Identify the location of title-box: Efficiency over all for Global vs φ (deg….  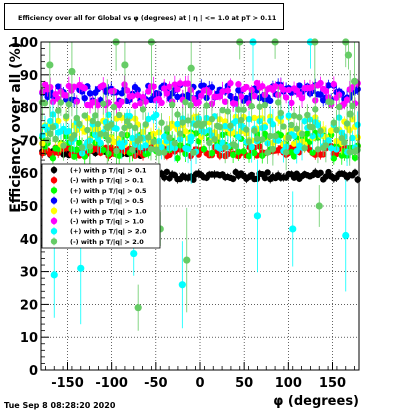
(144, 16).